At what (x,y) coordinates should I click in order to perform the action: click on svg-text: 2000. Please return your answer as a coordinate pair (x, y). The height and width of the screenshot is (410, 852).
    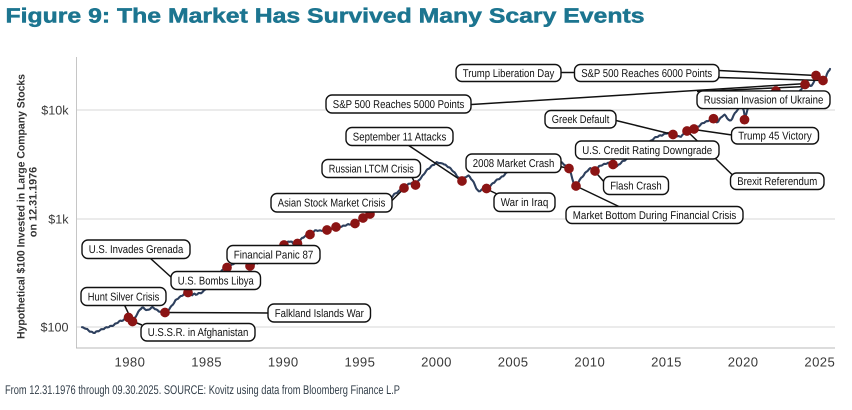
    Looking at the image, I should click on (436, 362).